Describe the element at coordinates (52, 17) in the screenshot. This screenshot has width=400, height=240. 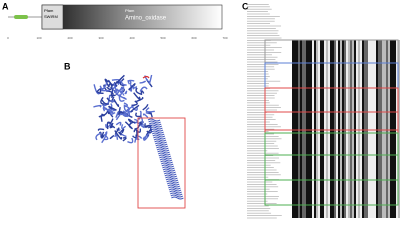
I see `swirm-domain` at that location.